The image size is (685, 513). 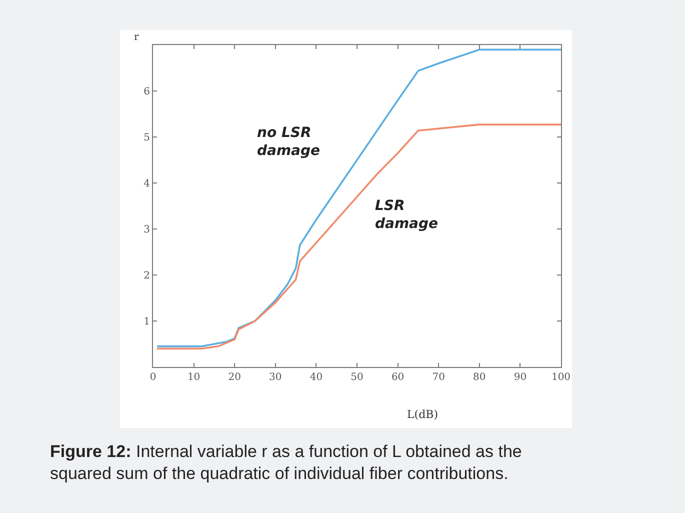 I want to click on x-tick-label: 50, so click(x=357, y=377).